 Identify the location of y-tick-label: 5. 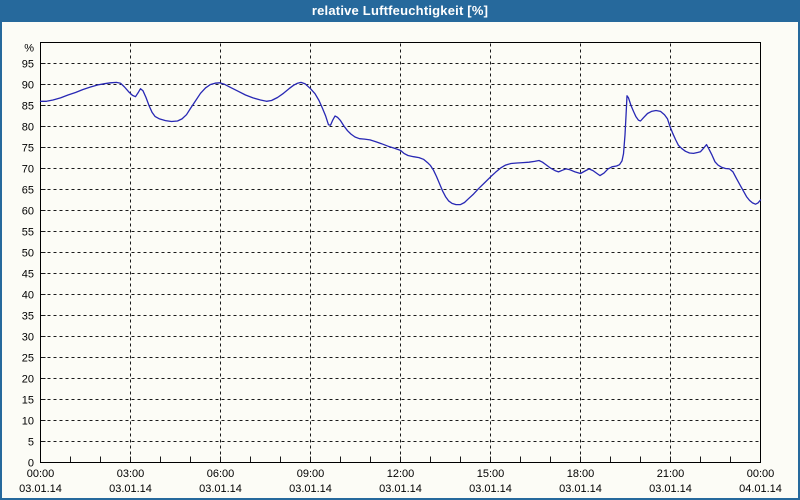
(31, 443).